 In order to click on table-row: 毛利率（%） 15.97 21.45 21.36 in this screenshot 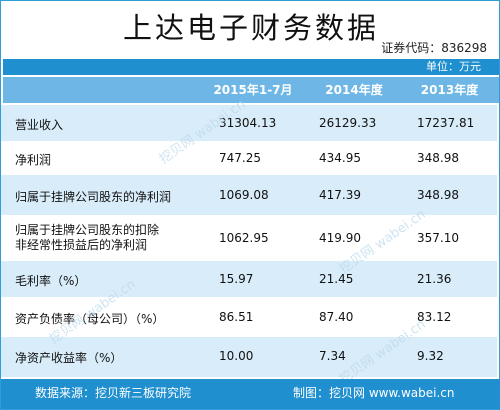, I will do `click(249, 279)`.